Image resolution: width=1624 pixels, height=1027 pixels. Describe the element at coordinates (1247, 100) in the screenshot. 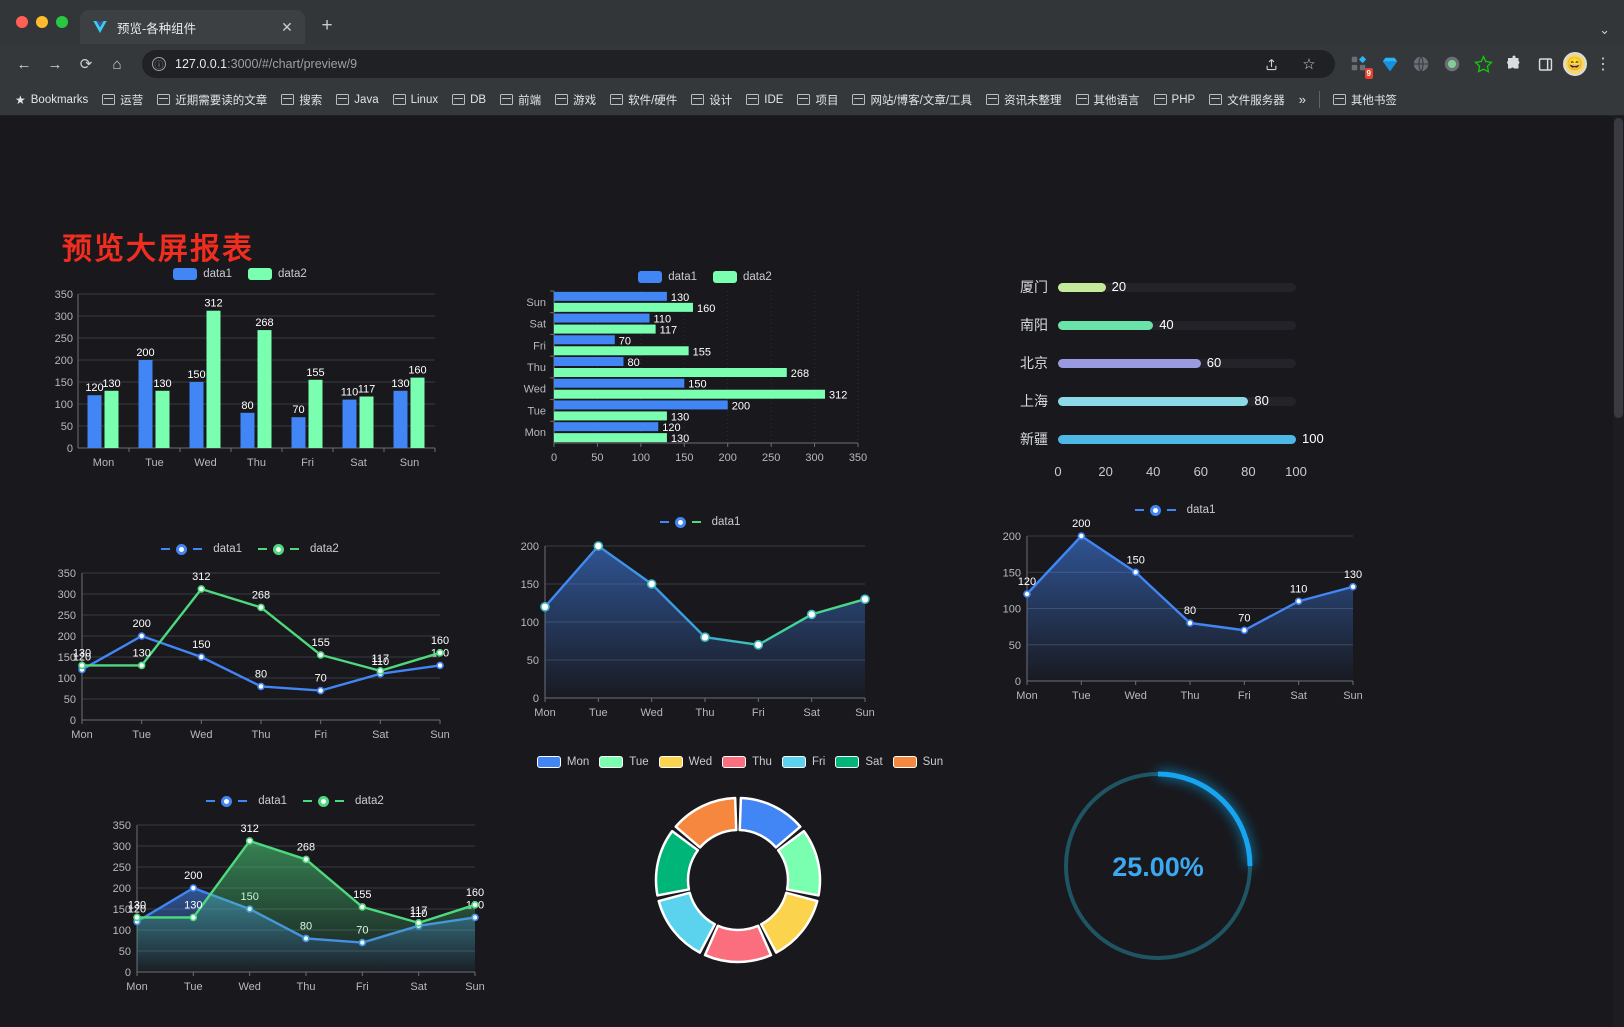

I see `bookmark-folder-16: 文件服务器` at that location.